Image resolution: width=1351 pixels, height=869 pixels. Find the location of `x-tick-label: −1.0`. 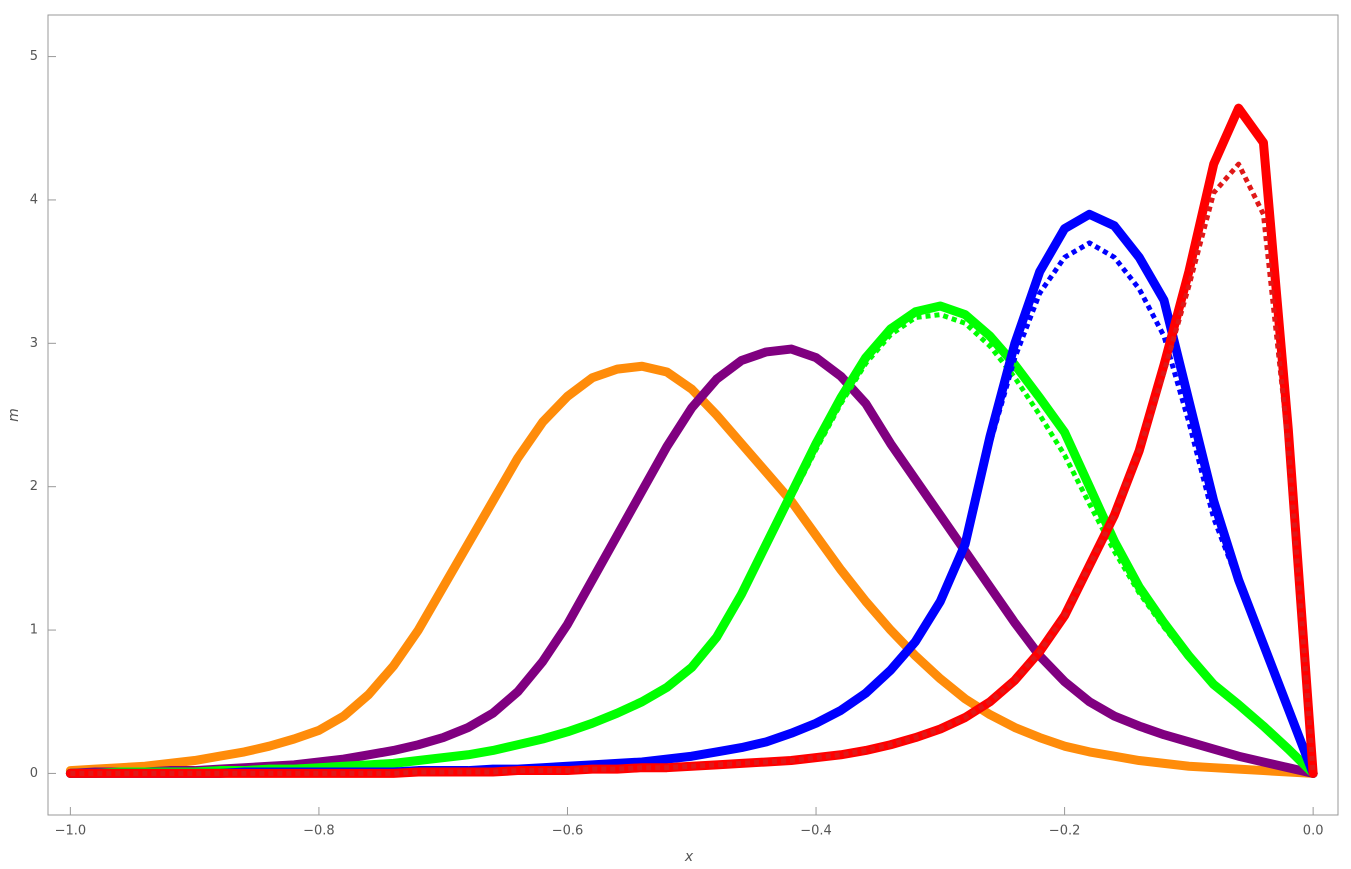

x-tick-label: −1.0 is located at coordinates (71, 831).